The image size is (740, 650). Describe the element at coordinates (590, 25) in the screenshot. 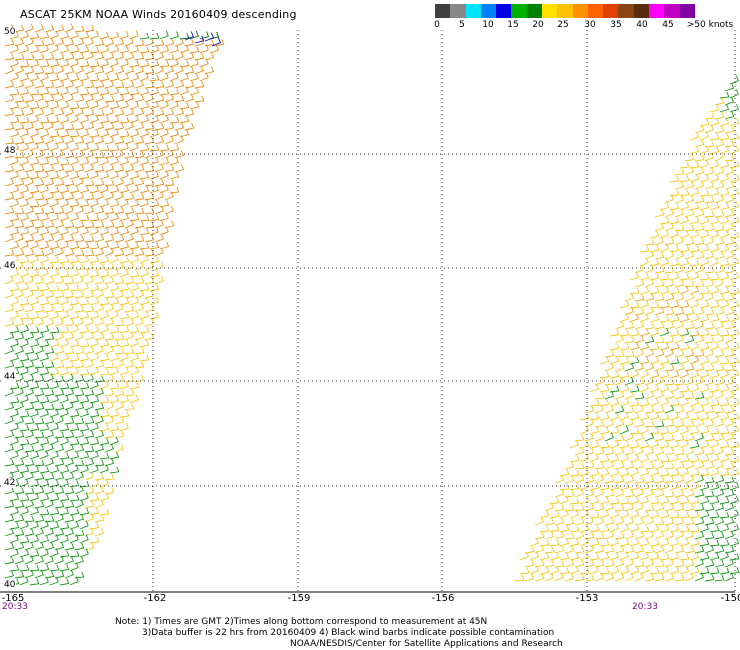

I see `legend-tick-label: 30` at that location.